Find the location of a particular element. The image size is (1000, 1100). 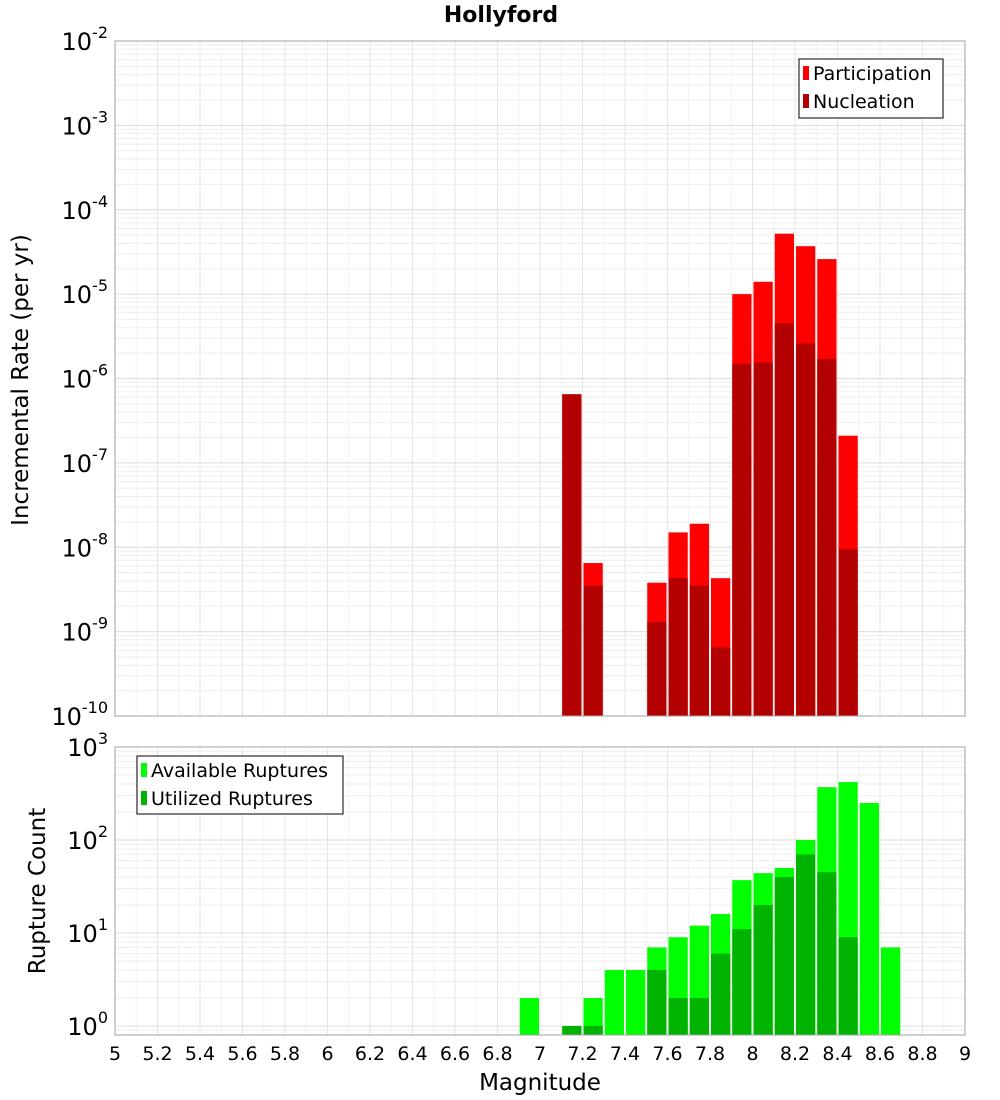

x-tick-label: 6.8 is located at coordinates (497, 1054).